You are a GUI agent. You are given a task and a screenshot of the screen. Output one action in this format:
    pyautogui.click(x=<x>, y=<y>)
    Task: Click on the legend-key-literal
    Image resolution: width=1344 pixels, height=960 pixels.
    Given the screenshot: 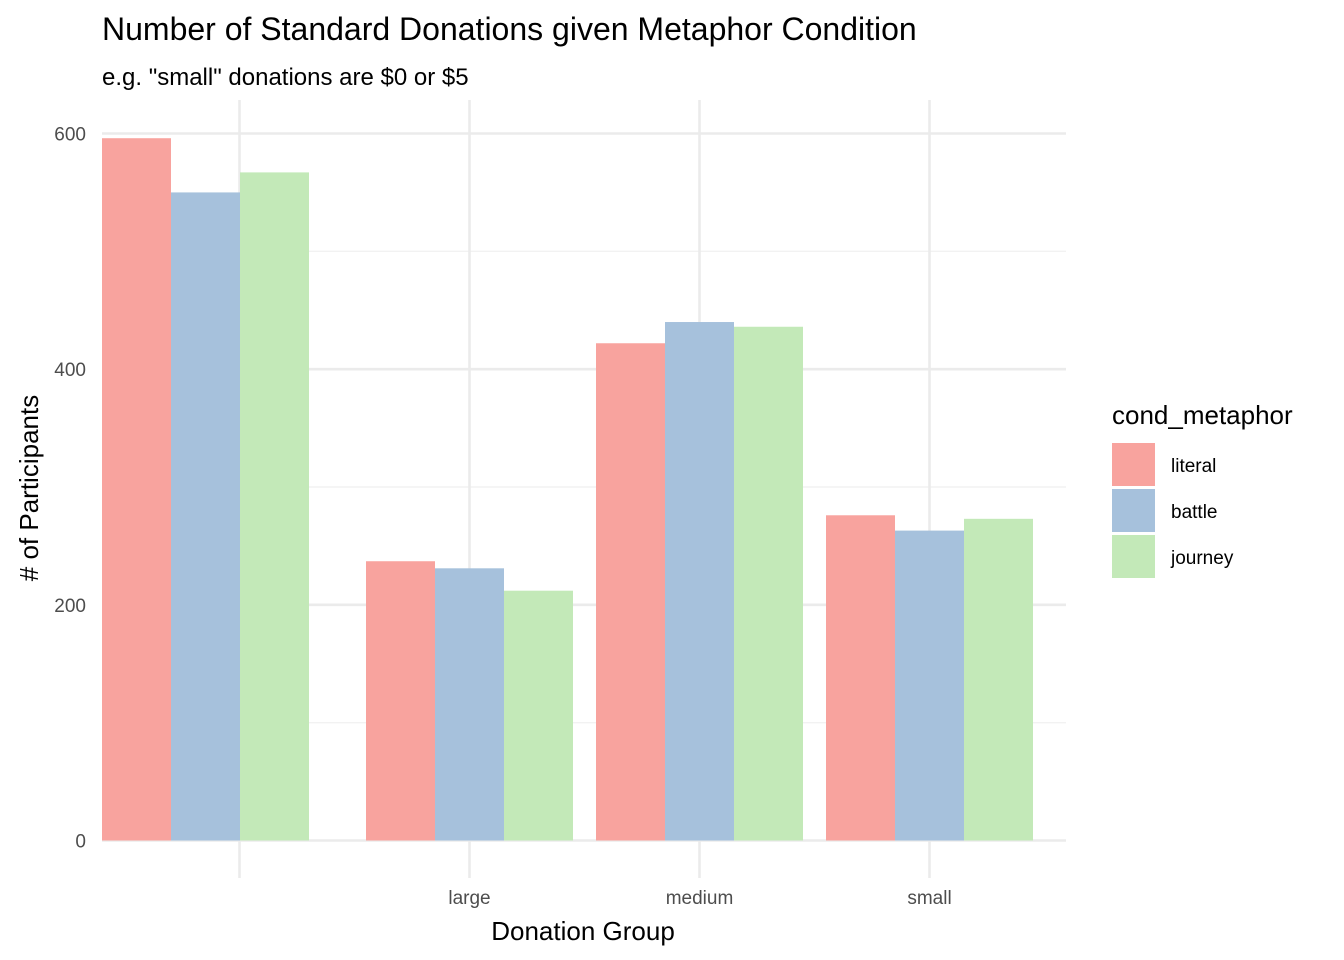 What is the action you would take?
    pyautogui.click(x=1133, y=464)
    